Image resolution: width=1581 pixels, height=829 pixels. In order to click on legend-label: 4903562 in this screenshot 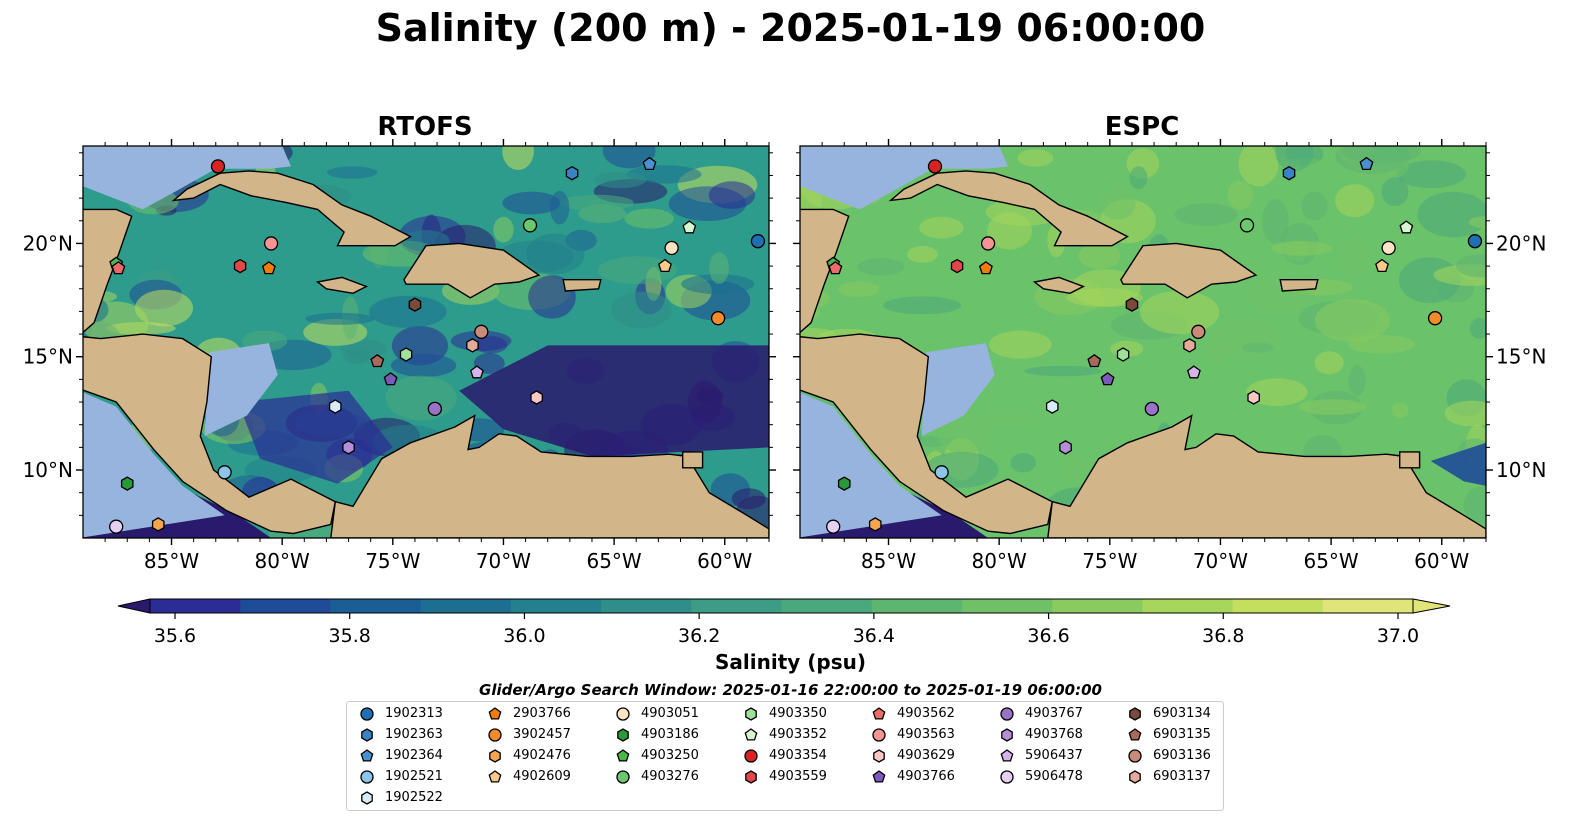, I will do `click(926, 713)`.